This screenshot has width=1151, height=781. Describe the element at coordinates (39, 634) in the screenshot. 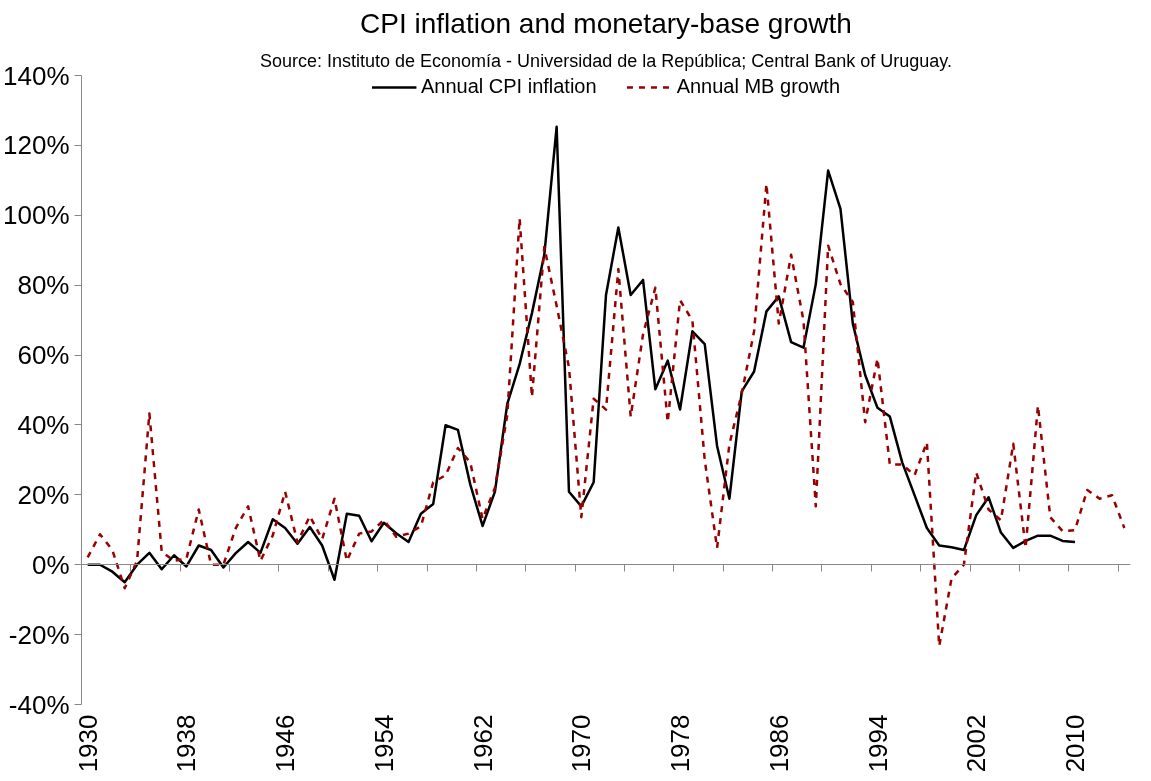

I see `y-tick-label: -20%` at that location.